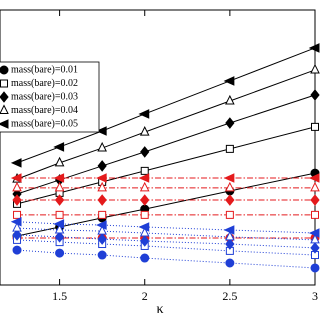 Image resolution: width=320 pixels, height=320 pixels. Describe the element at coordinates (44, 123) in the screenshot. I see `legend-label: mass(bare)=0.05` at that location.